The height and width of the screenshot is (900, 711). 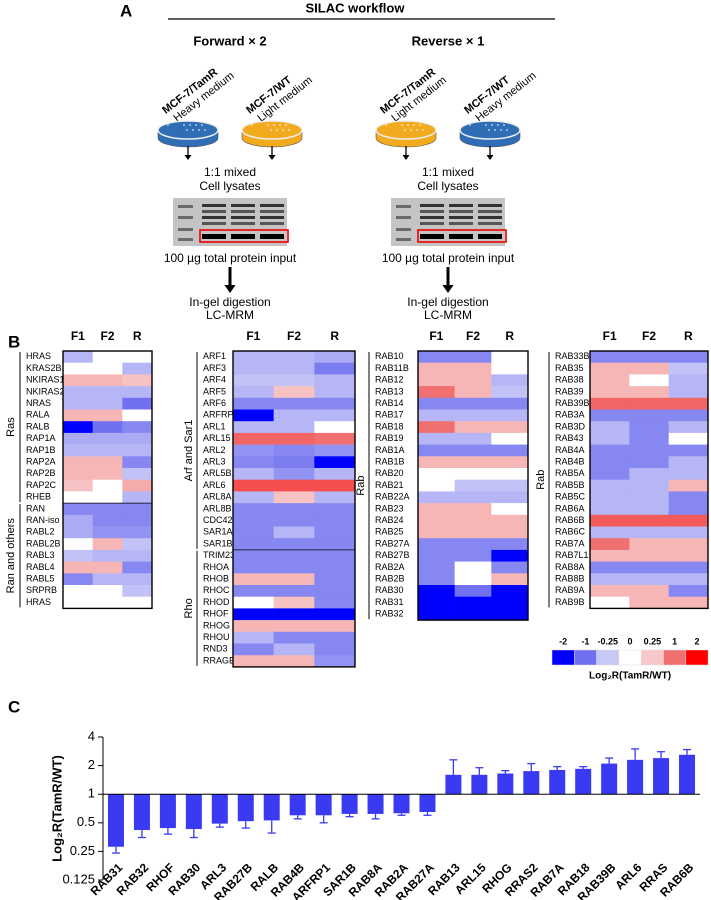 I want to click on row-label: ARL6, so click(x=214, y=485).